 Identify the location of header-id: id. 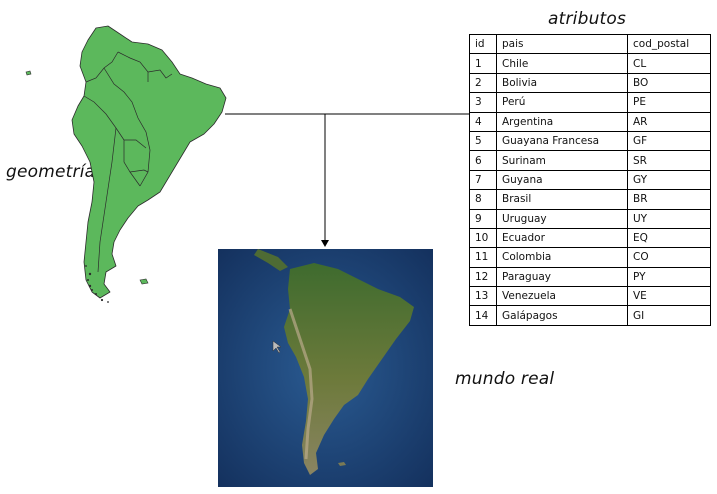
(483, 44).